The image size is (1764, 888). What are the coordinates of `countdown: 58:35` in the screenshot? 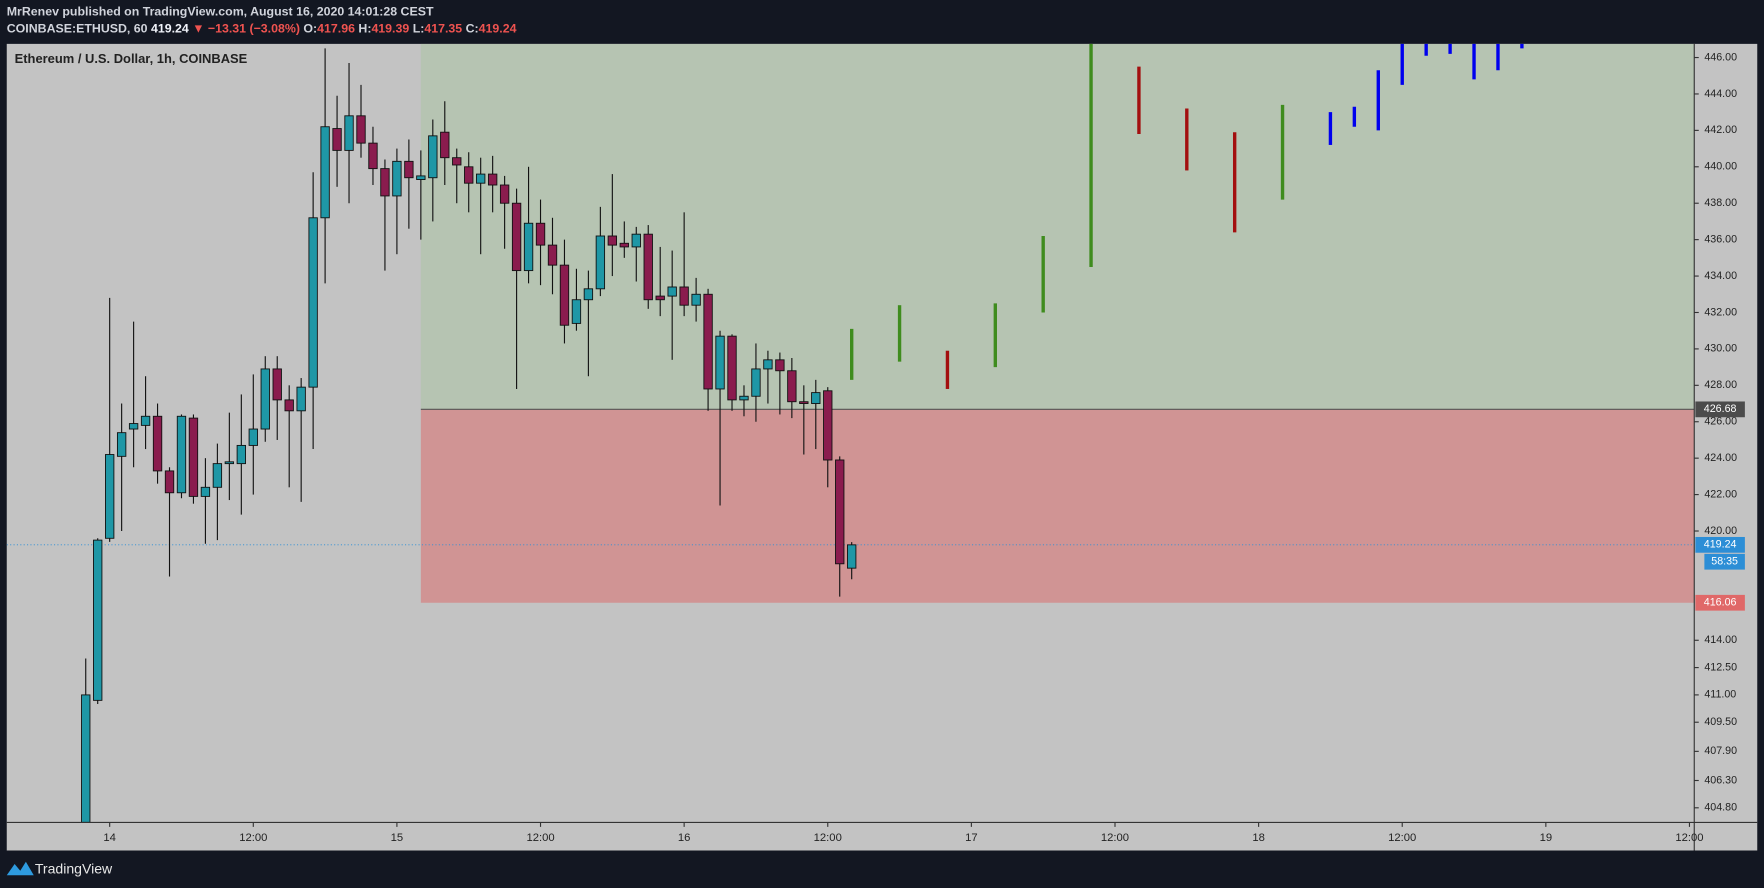 It's located at (1724, 562).